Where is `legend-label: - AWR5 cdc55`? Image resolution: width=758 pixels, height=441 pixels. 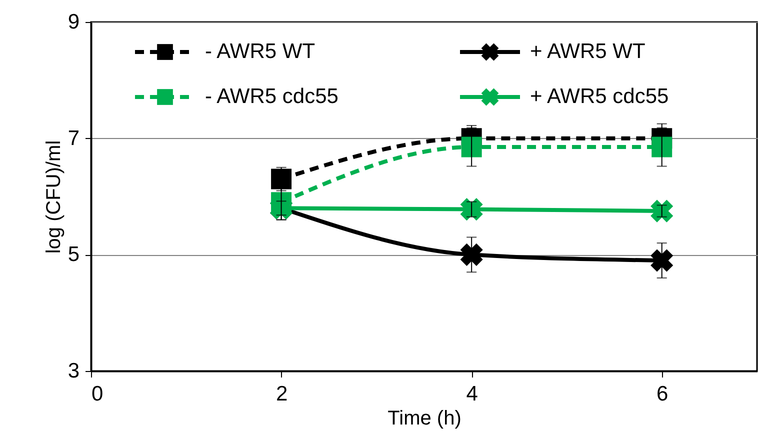 legend-label: - AWR5 cdc55 is located at coordinates (271, 96).